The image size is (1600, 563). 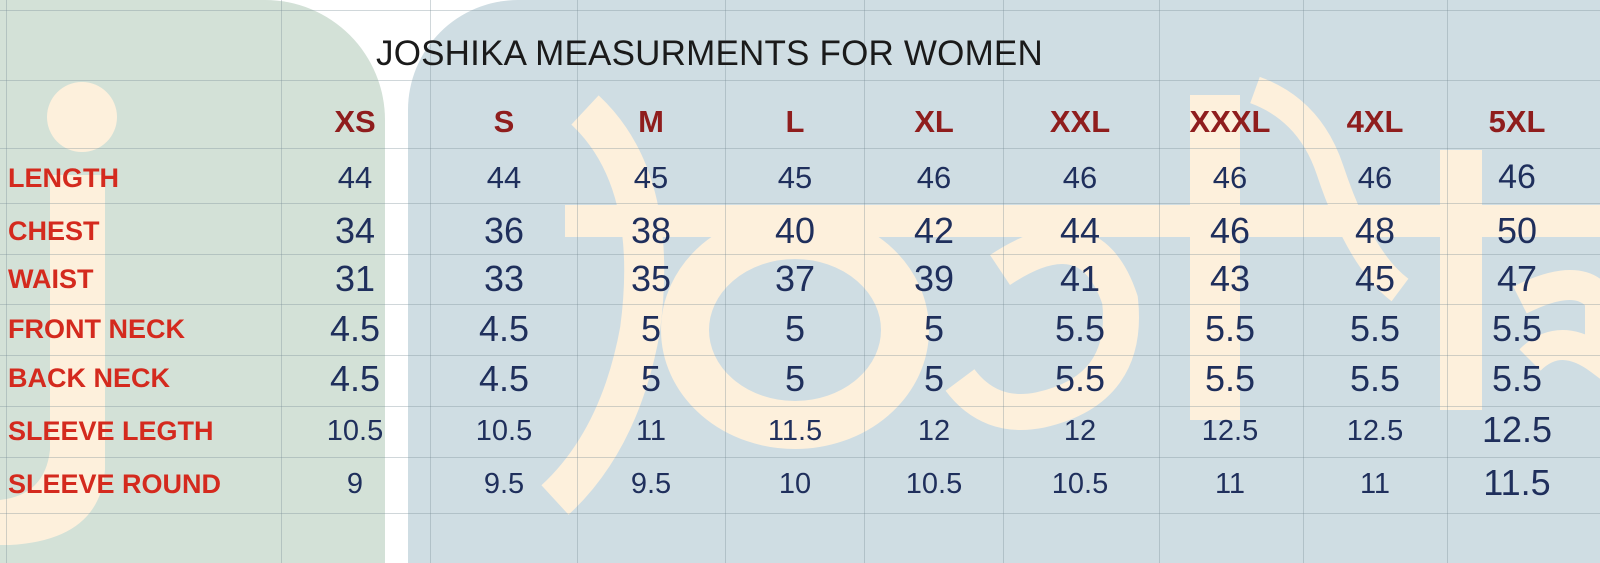 What do you see at coordinates (1080, 278) in the screenshot?
I see `table-cell: 41` at bounding box center [1080, 278].